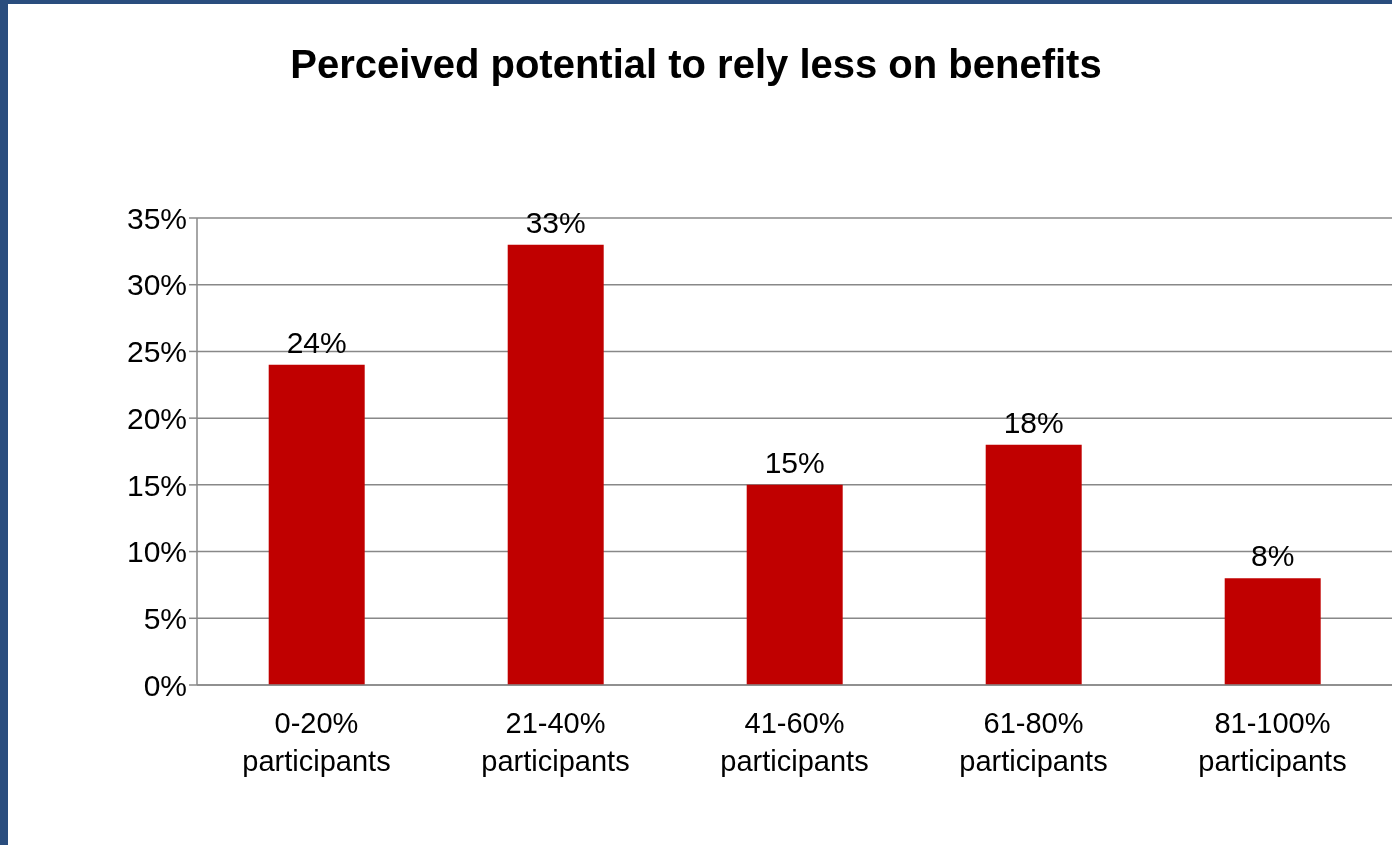 The height and width of the screenshot is (845, 1392). I want to click on y-tick-label: 35%, so click(156, 218).